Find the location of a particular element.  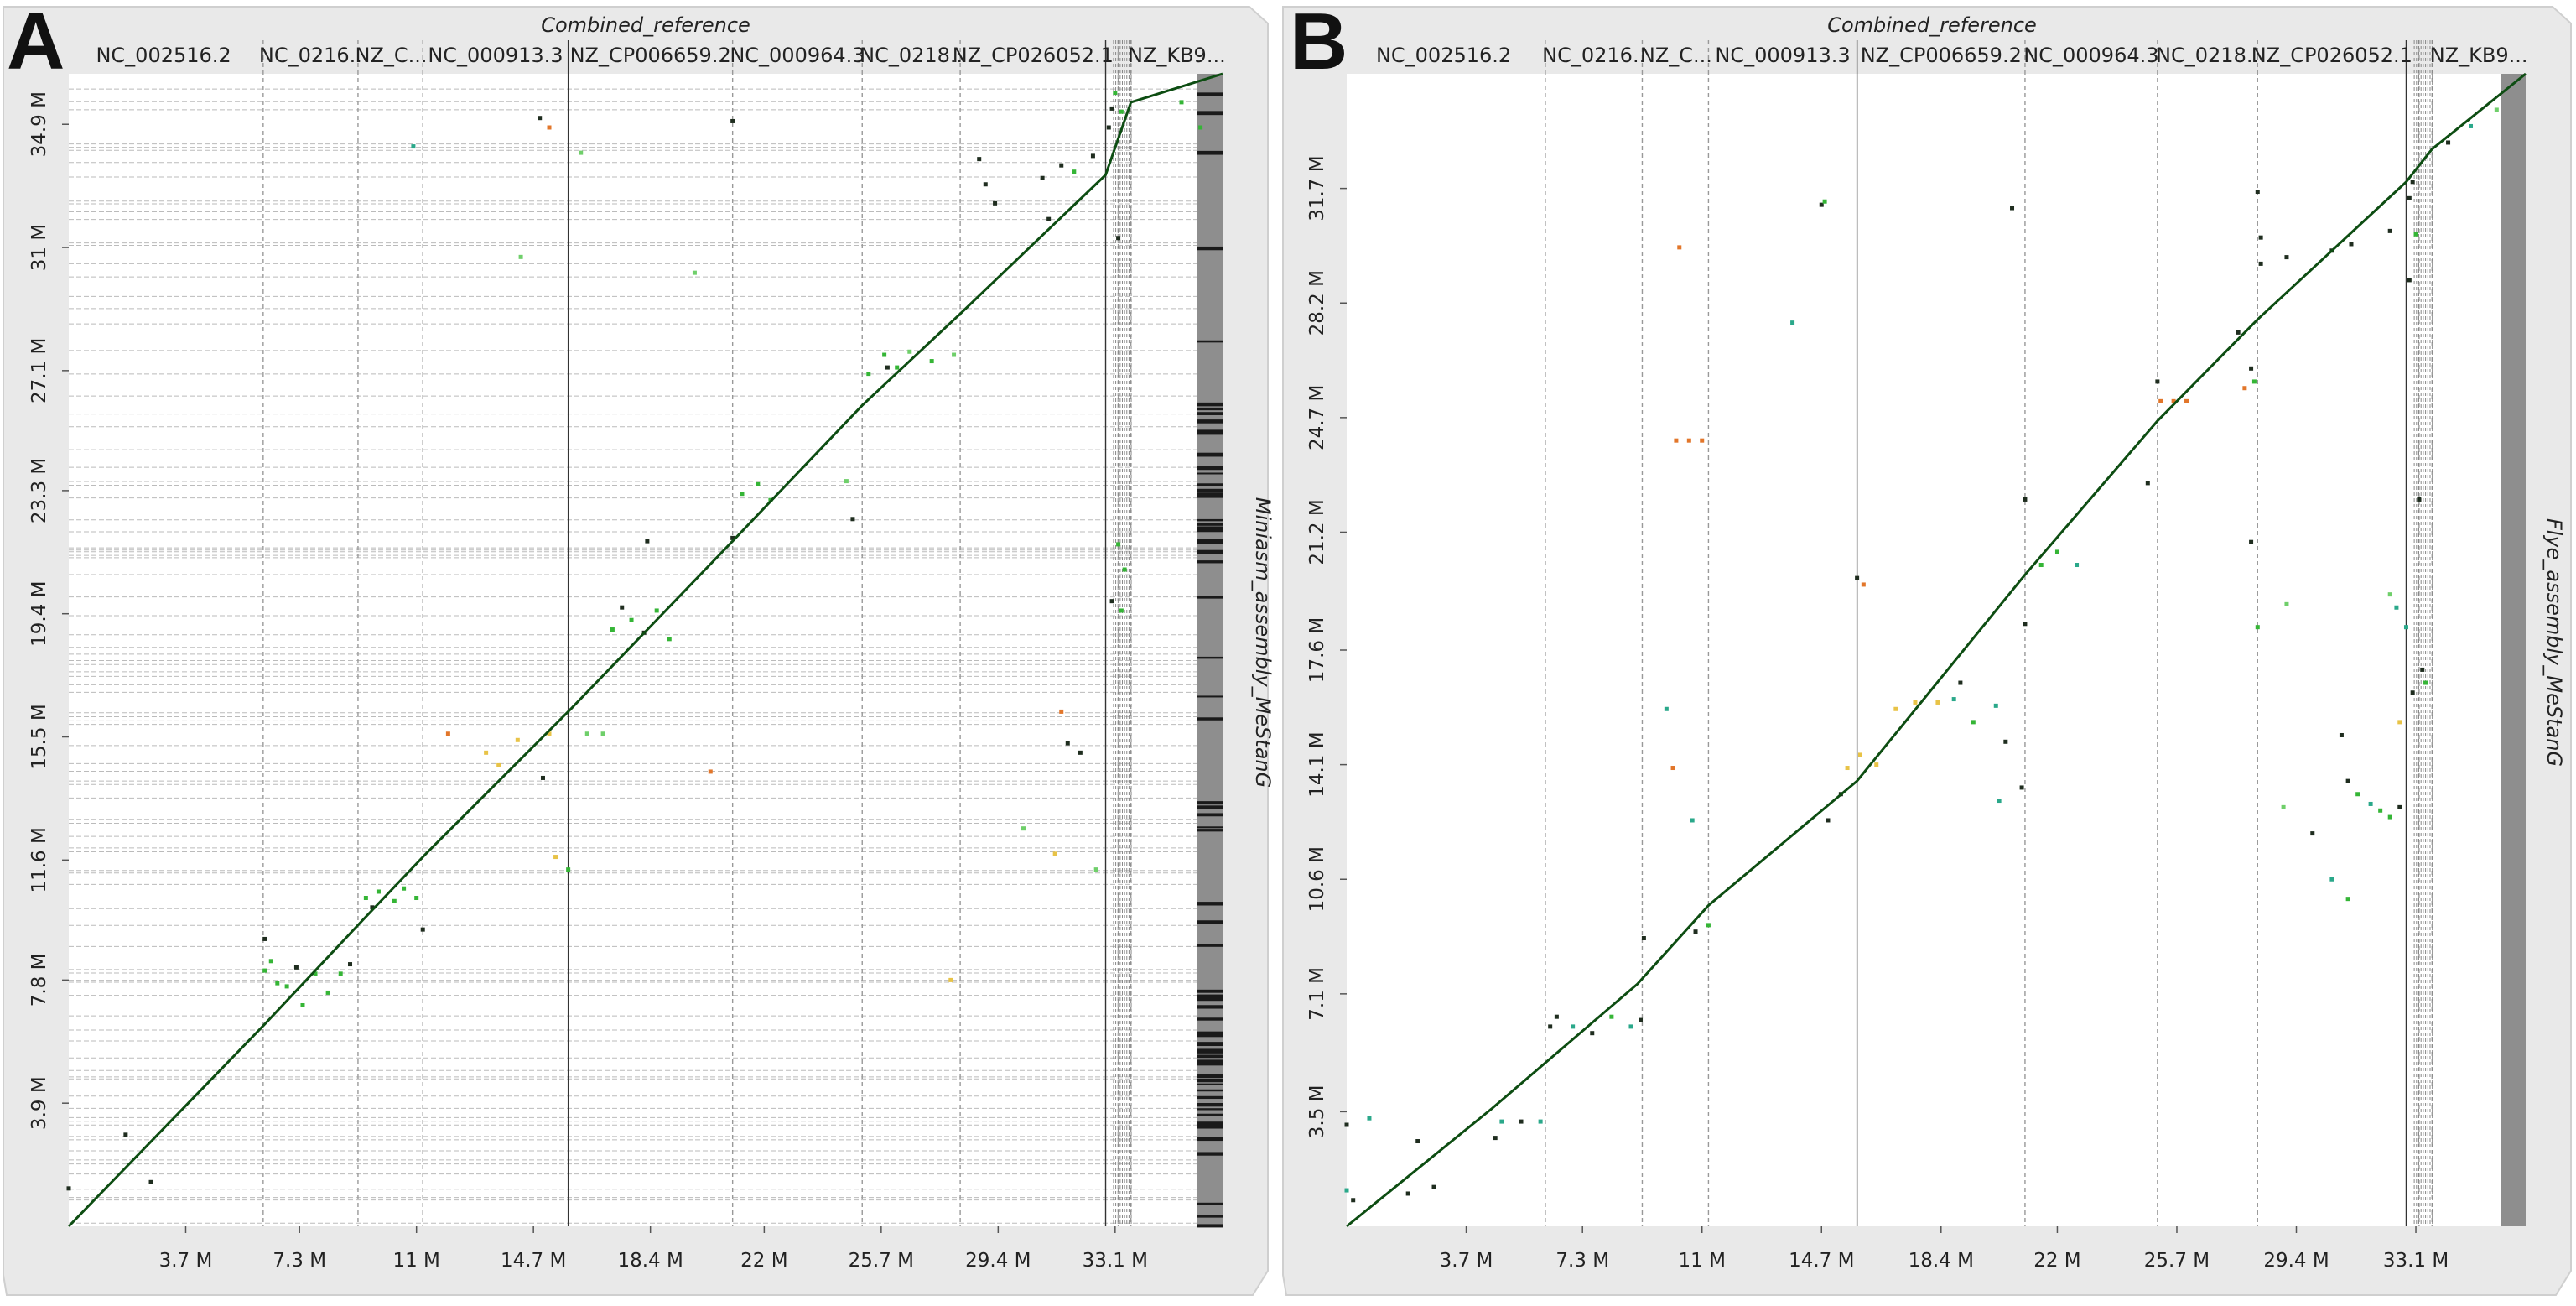

y-tick-label: 28.2 M is located at coordinates (1317, 303).